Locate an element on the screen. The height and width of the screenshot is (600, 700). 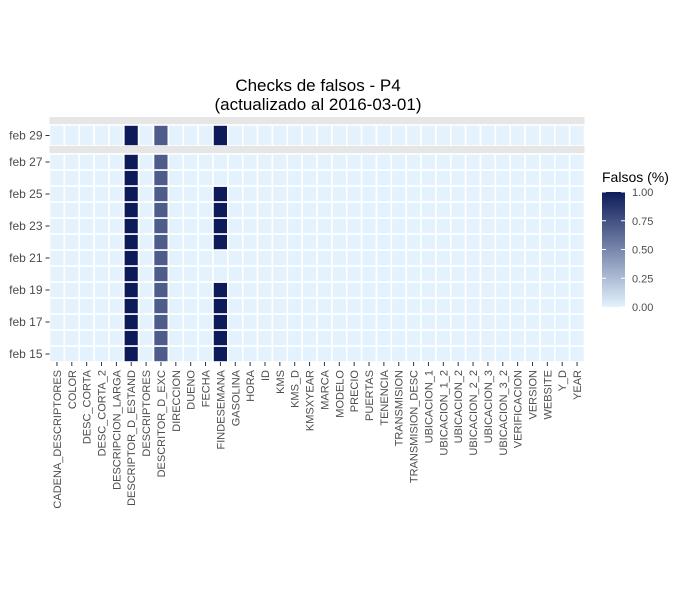
x-tick-label: UBICACION_3_2 is located at coordinates (504, 413).